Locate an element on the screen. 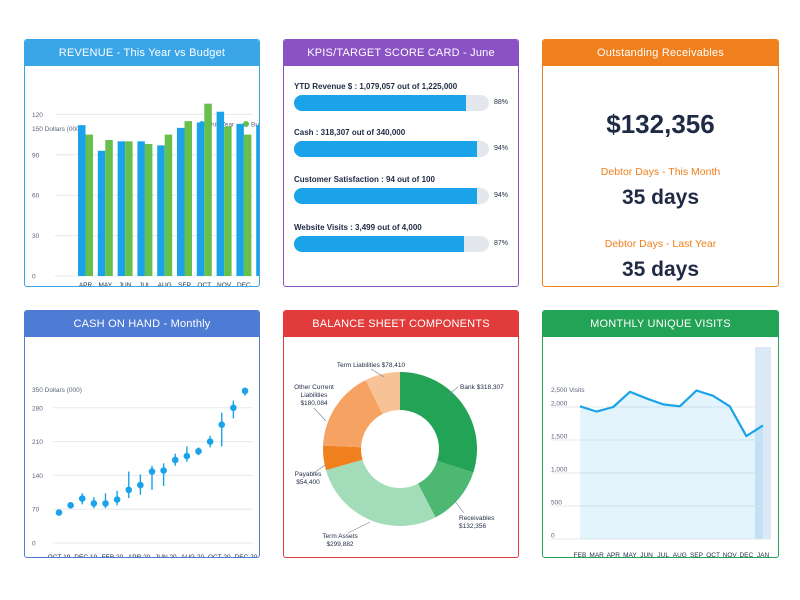 The width and height of the screenshot is (800, 600). receivables-card-title: Outstanding Receivables is located at coordinates (660, 53).